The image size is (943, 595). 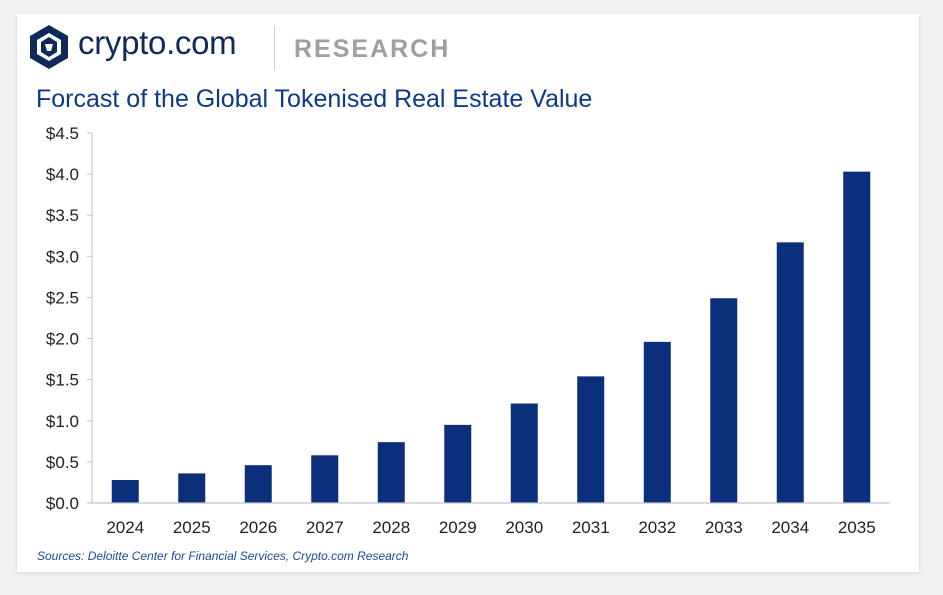 I want to click on x-tick-label: 2027, so click(x=325, y=527).